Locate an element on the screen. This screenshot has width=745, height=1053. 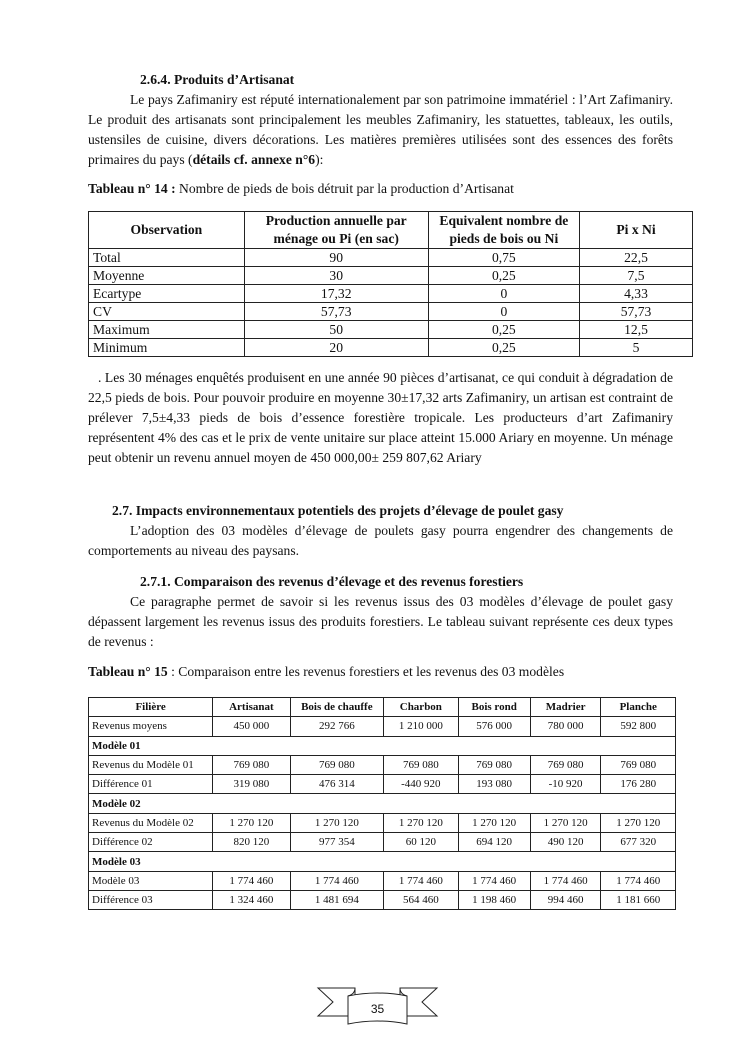
column-header: Bois rond is located at coordinates (494, 707).